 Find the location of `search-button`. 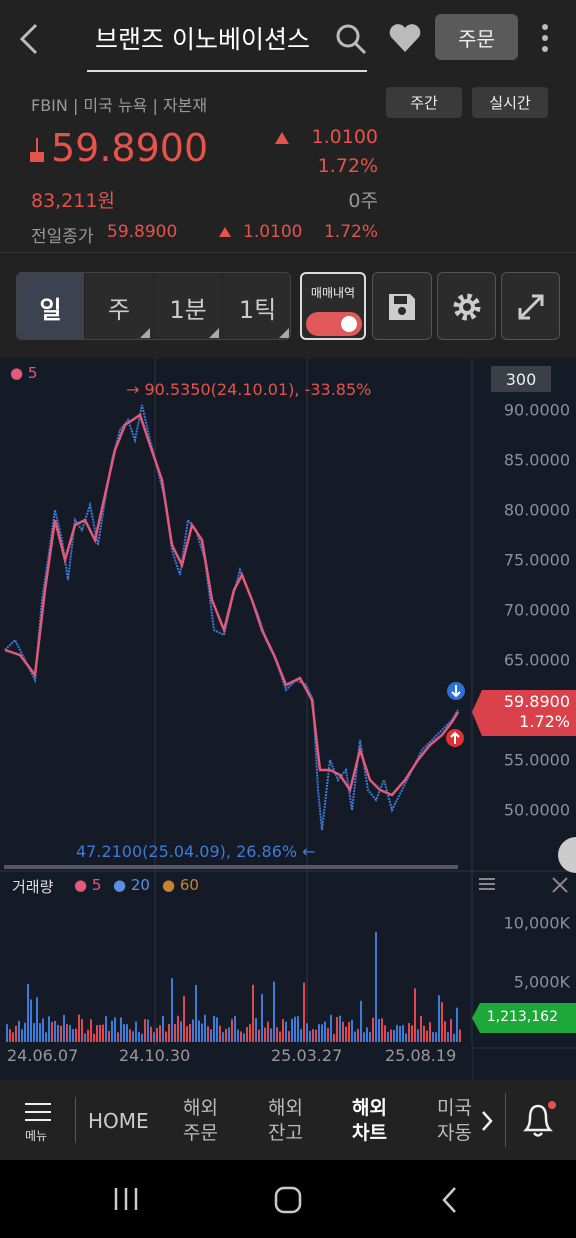

search-button is located at coordinates (351, 39).